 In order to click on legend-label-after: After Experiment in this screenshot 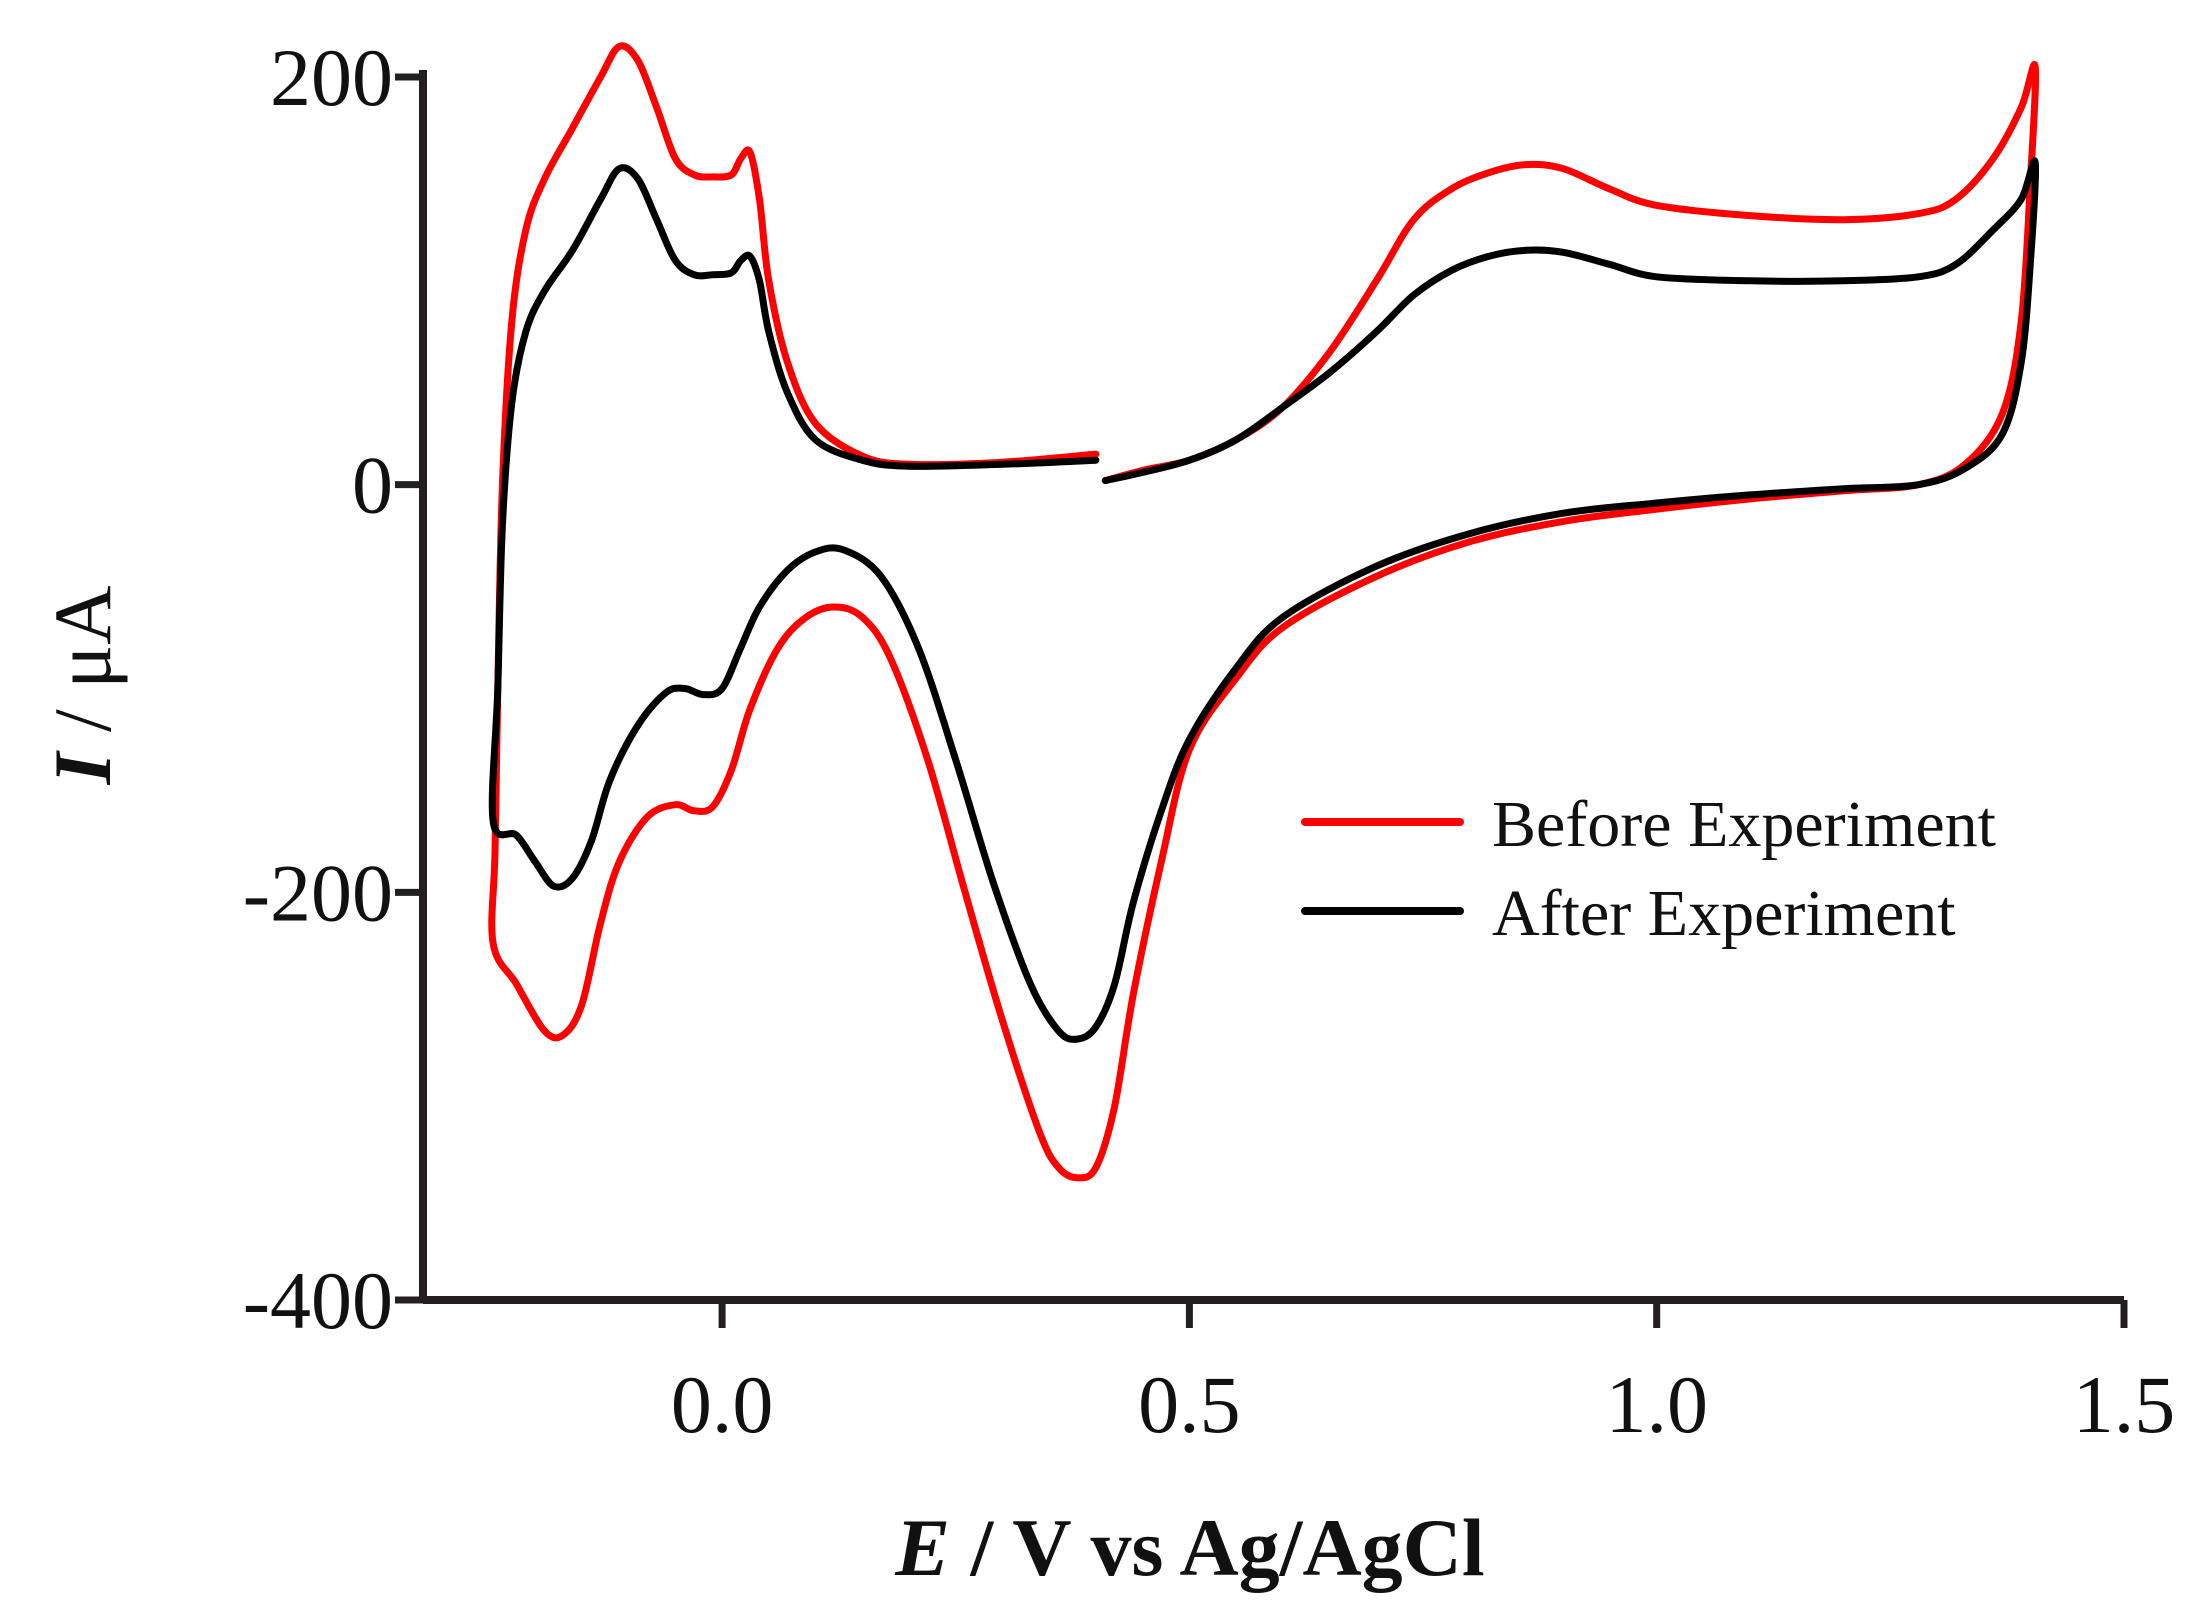, I will do `click(1724, 913)`.